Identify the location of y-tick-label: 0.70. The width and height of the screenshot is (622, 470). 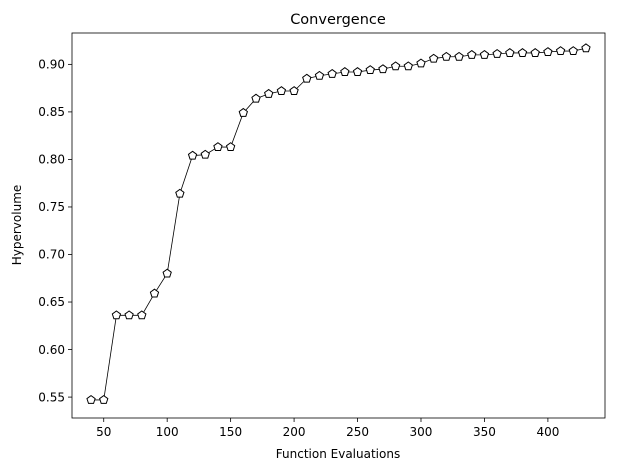
(51, 255).